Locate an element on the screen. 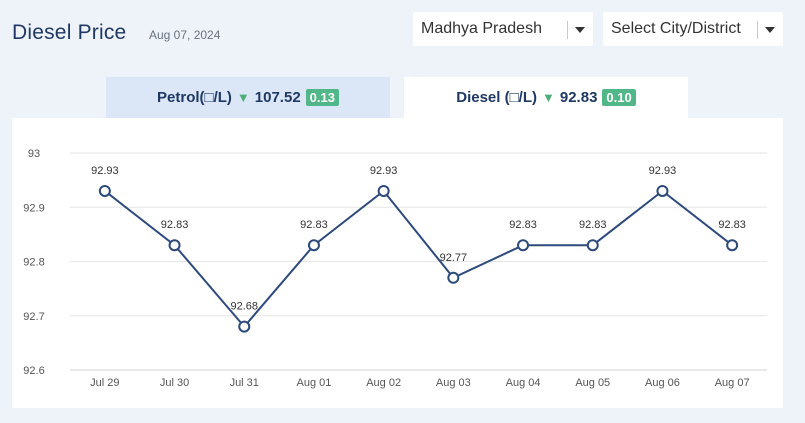 Image resolution: width=805 pixels, height=423 pixels. tab-petrol-price: 107.52 is located at coordinates (277, 97).